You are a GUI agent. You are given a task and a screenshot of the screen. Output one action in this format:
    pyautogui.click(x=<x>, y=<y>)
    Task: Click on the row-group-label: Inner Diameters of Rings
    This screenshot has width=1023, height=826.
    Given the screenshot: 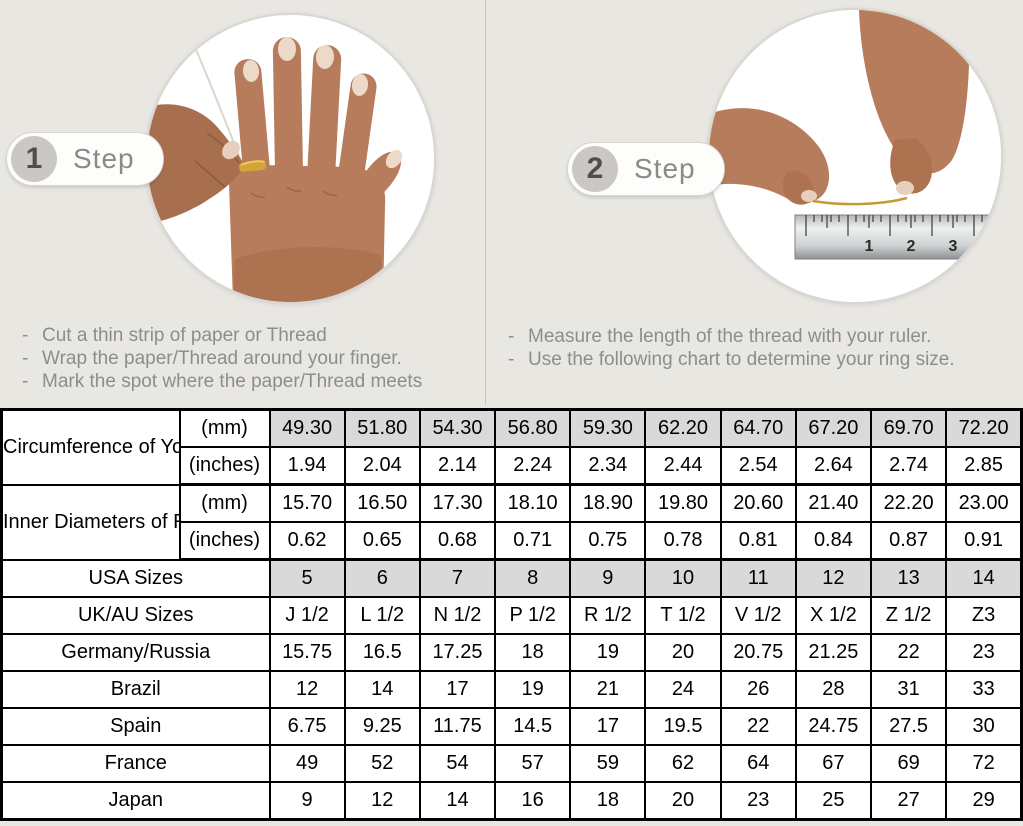 What is the action you would take?
    pyautogui.click(x=90, y=522)
    